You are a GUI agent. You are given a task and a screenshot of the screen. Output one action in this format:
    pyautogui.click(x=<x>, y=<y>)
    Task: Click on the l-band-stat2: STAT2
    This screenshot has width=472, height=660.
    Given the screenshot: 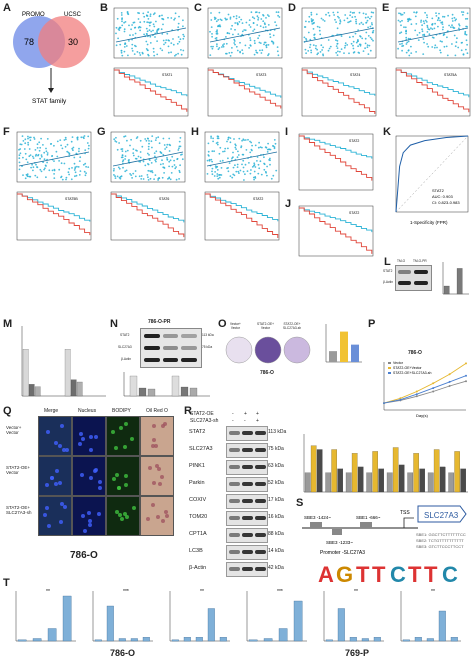 What is the action you would take?
    pyautogui.click(x=388, y=271)
    